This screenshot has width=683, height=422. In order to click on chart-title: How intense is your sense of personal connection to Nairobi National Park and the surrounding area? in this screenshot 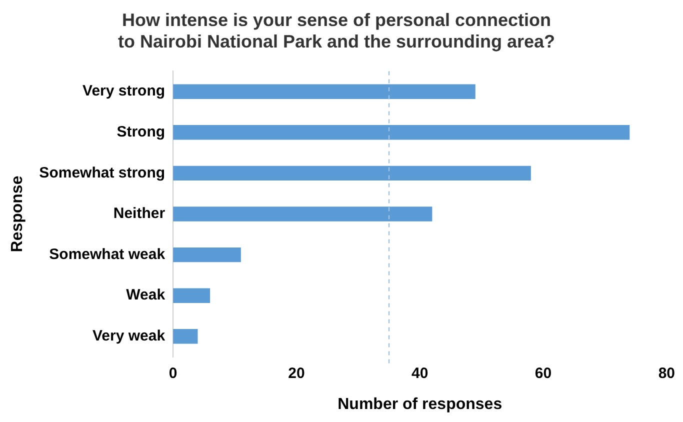, I will do `click(337, 31)`.